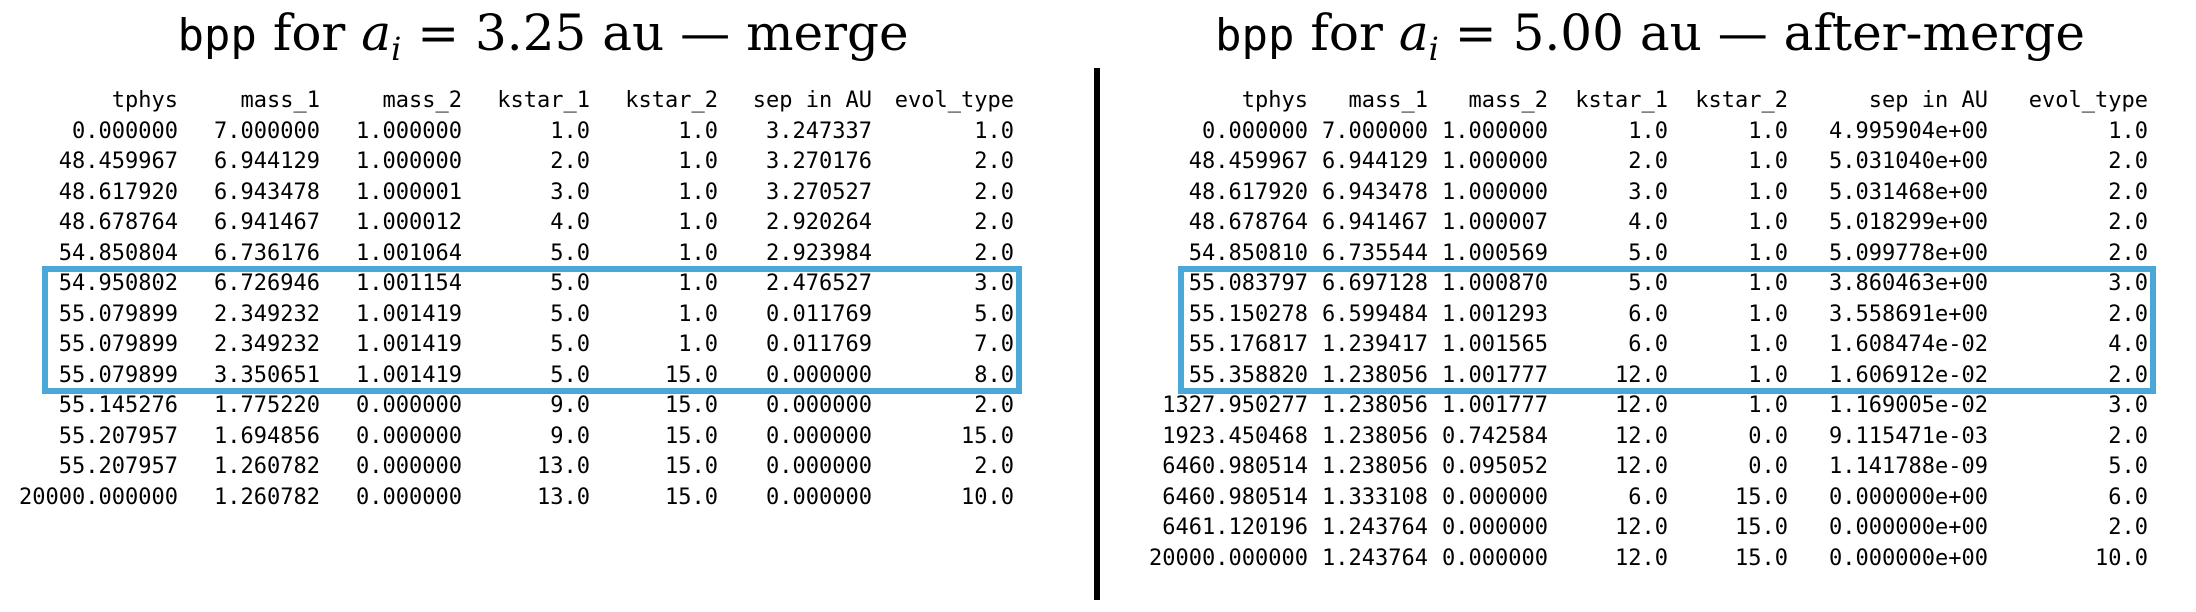  I want to click on table-cell: 55.145276, so click(118, 405).